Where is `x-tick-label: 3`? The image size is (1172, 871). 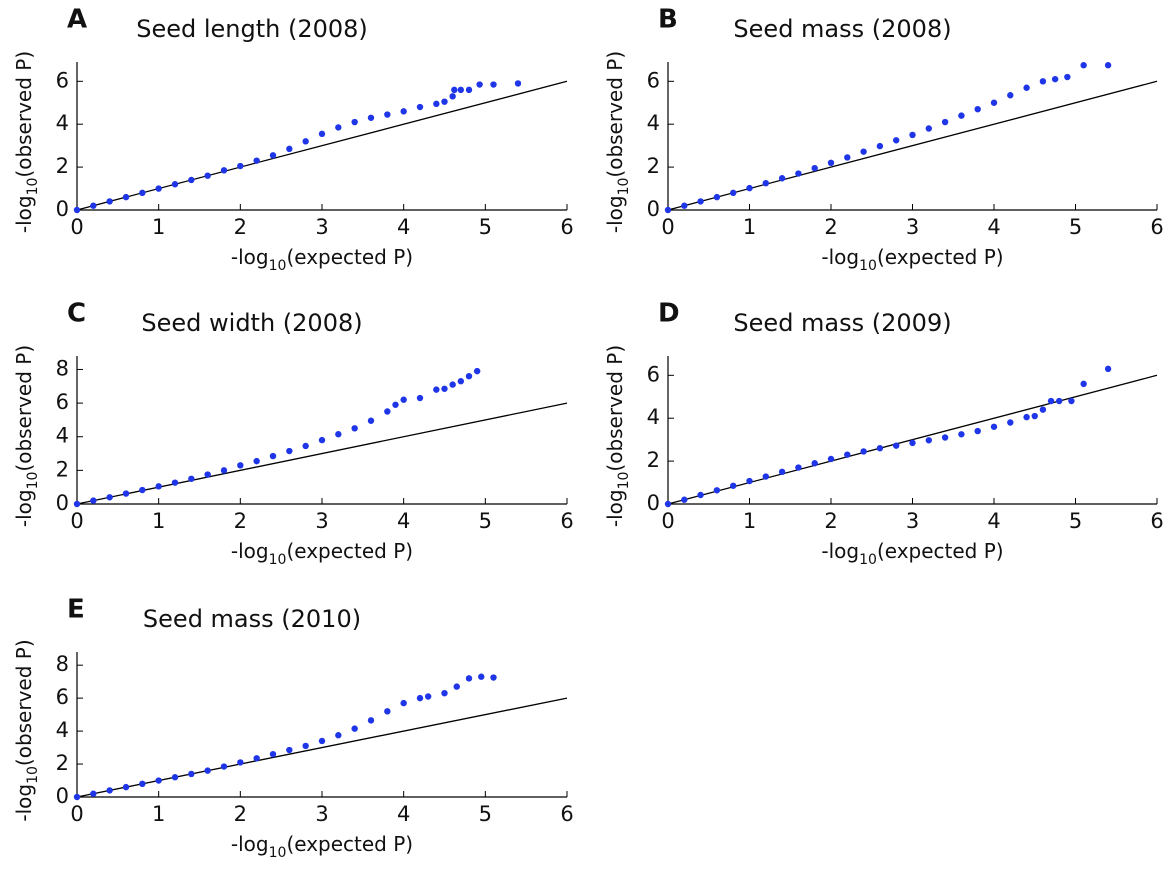 x-tick-label: 3 is located at coordinates (912, 227).